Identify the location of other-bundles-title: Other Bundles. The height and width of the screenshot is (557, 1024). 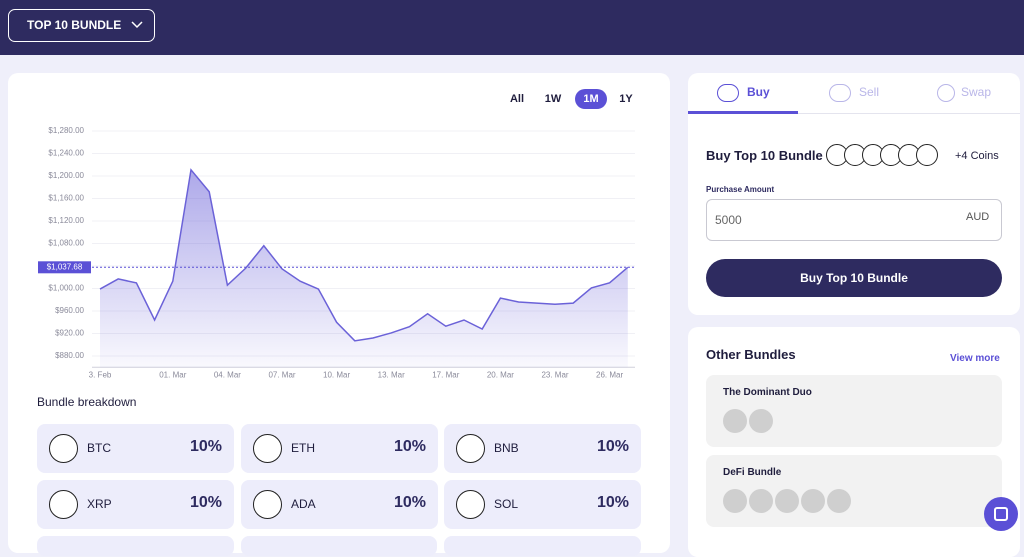
(751, 354).